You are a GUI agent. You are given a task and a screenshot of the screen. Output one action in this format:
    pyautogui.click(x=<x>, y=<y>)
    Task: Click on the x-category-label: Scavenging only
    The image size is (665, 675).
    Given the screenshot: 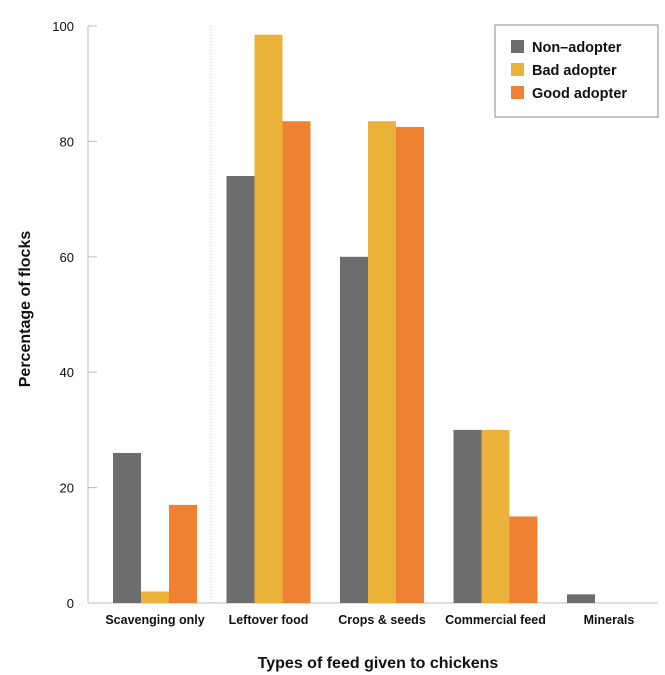 What is the action you would take?
    pyautogui.click(x=154, y=620)
    